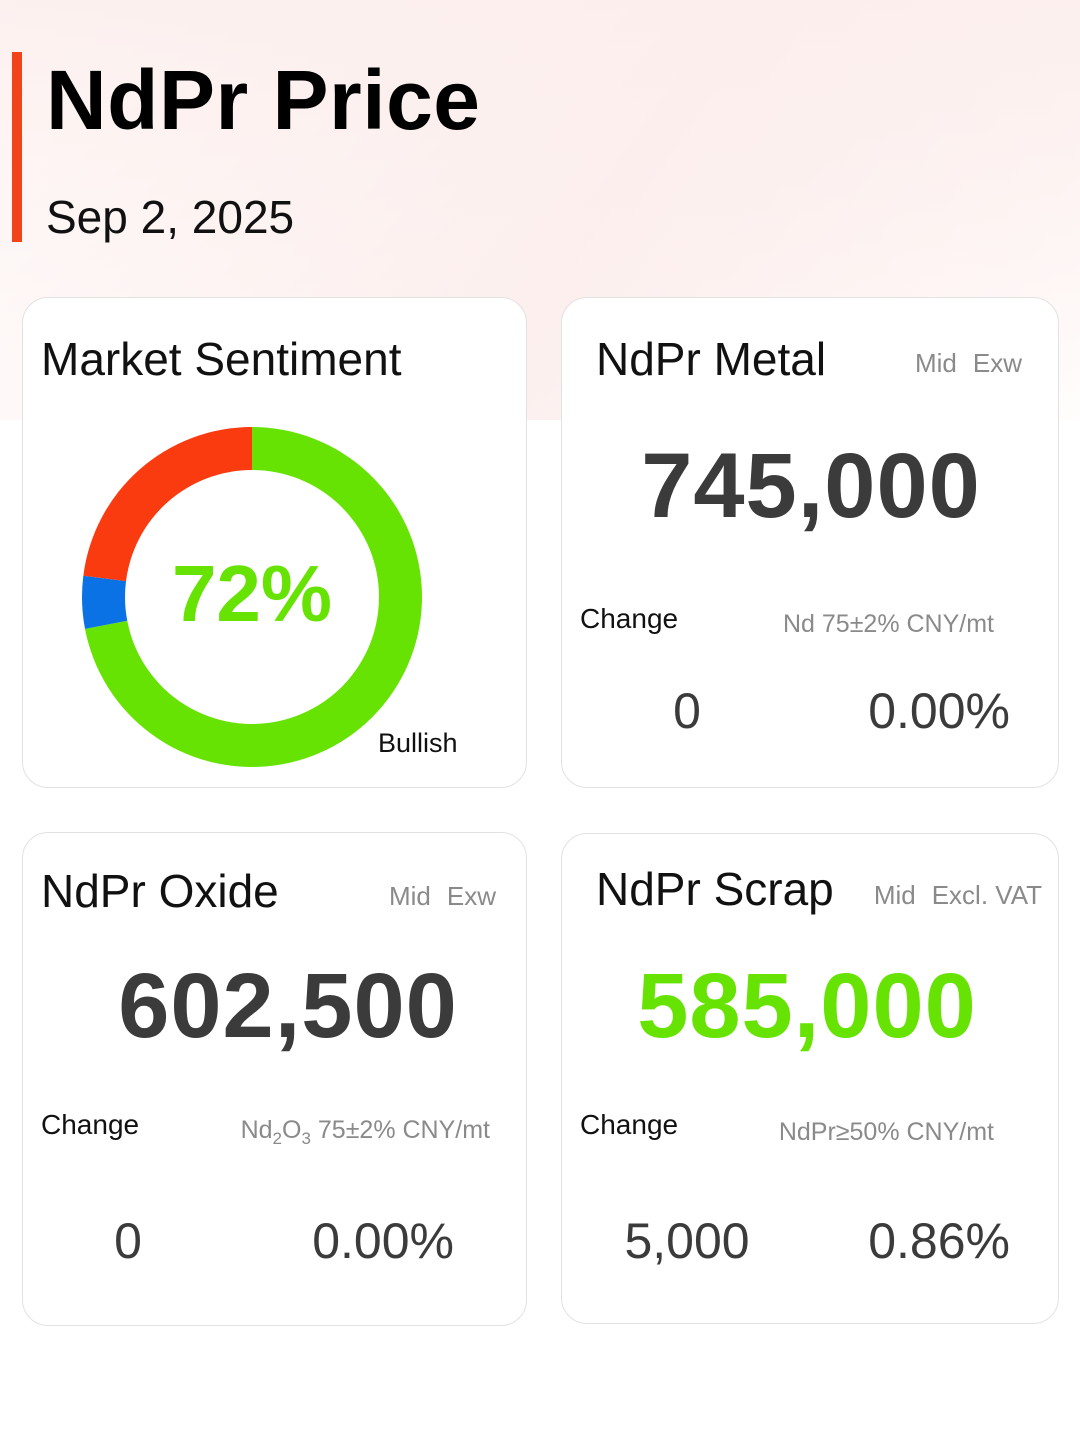  I want to click on metal-price: 745,000, so click(811, 486).